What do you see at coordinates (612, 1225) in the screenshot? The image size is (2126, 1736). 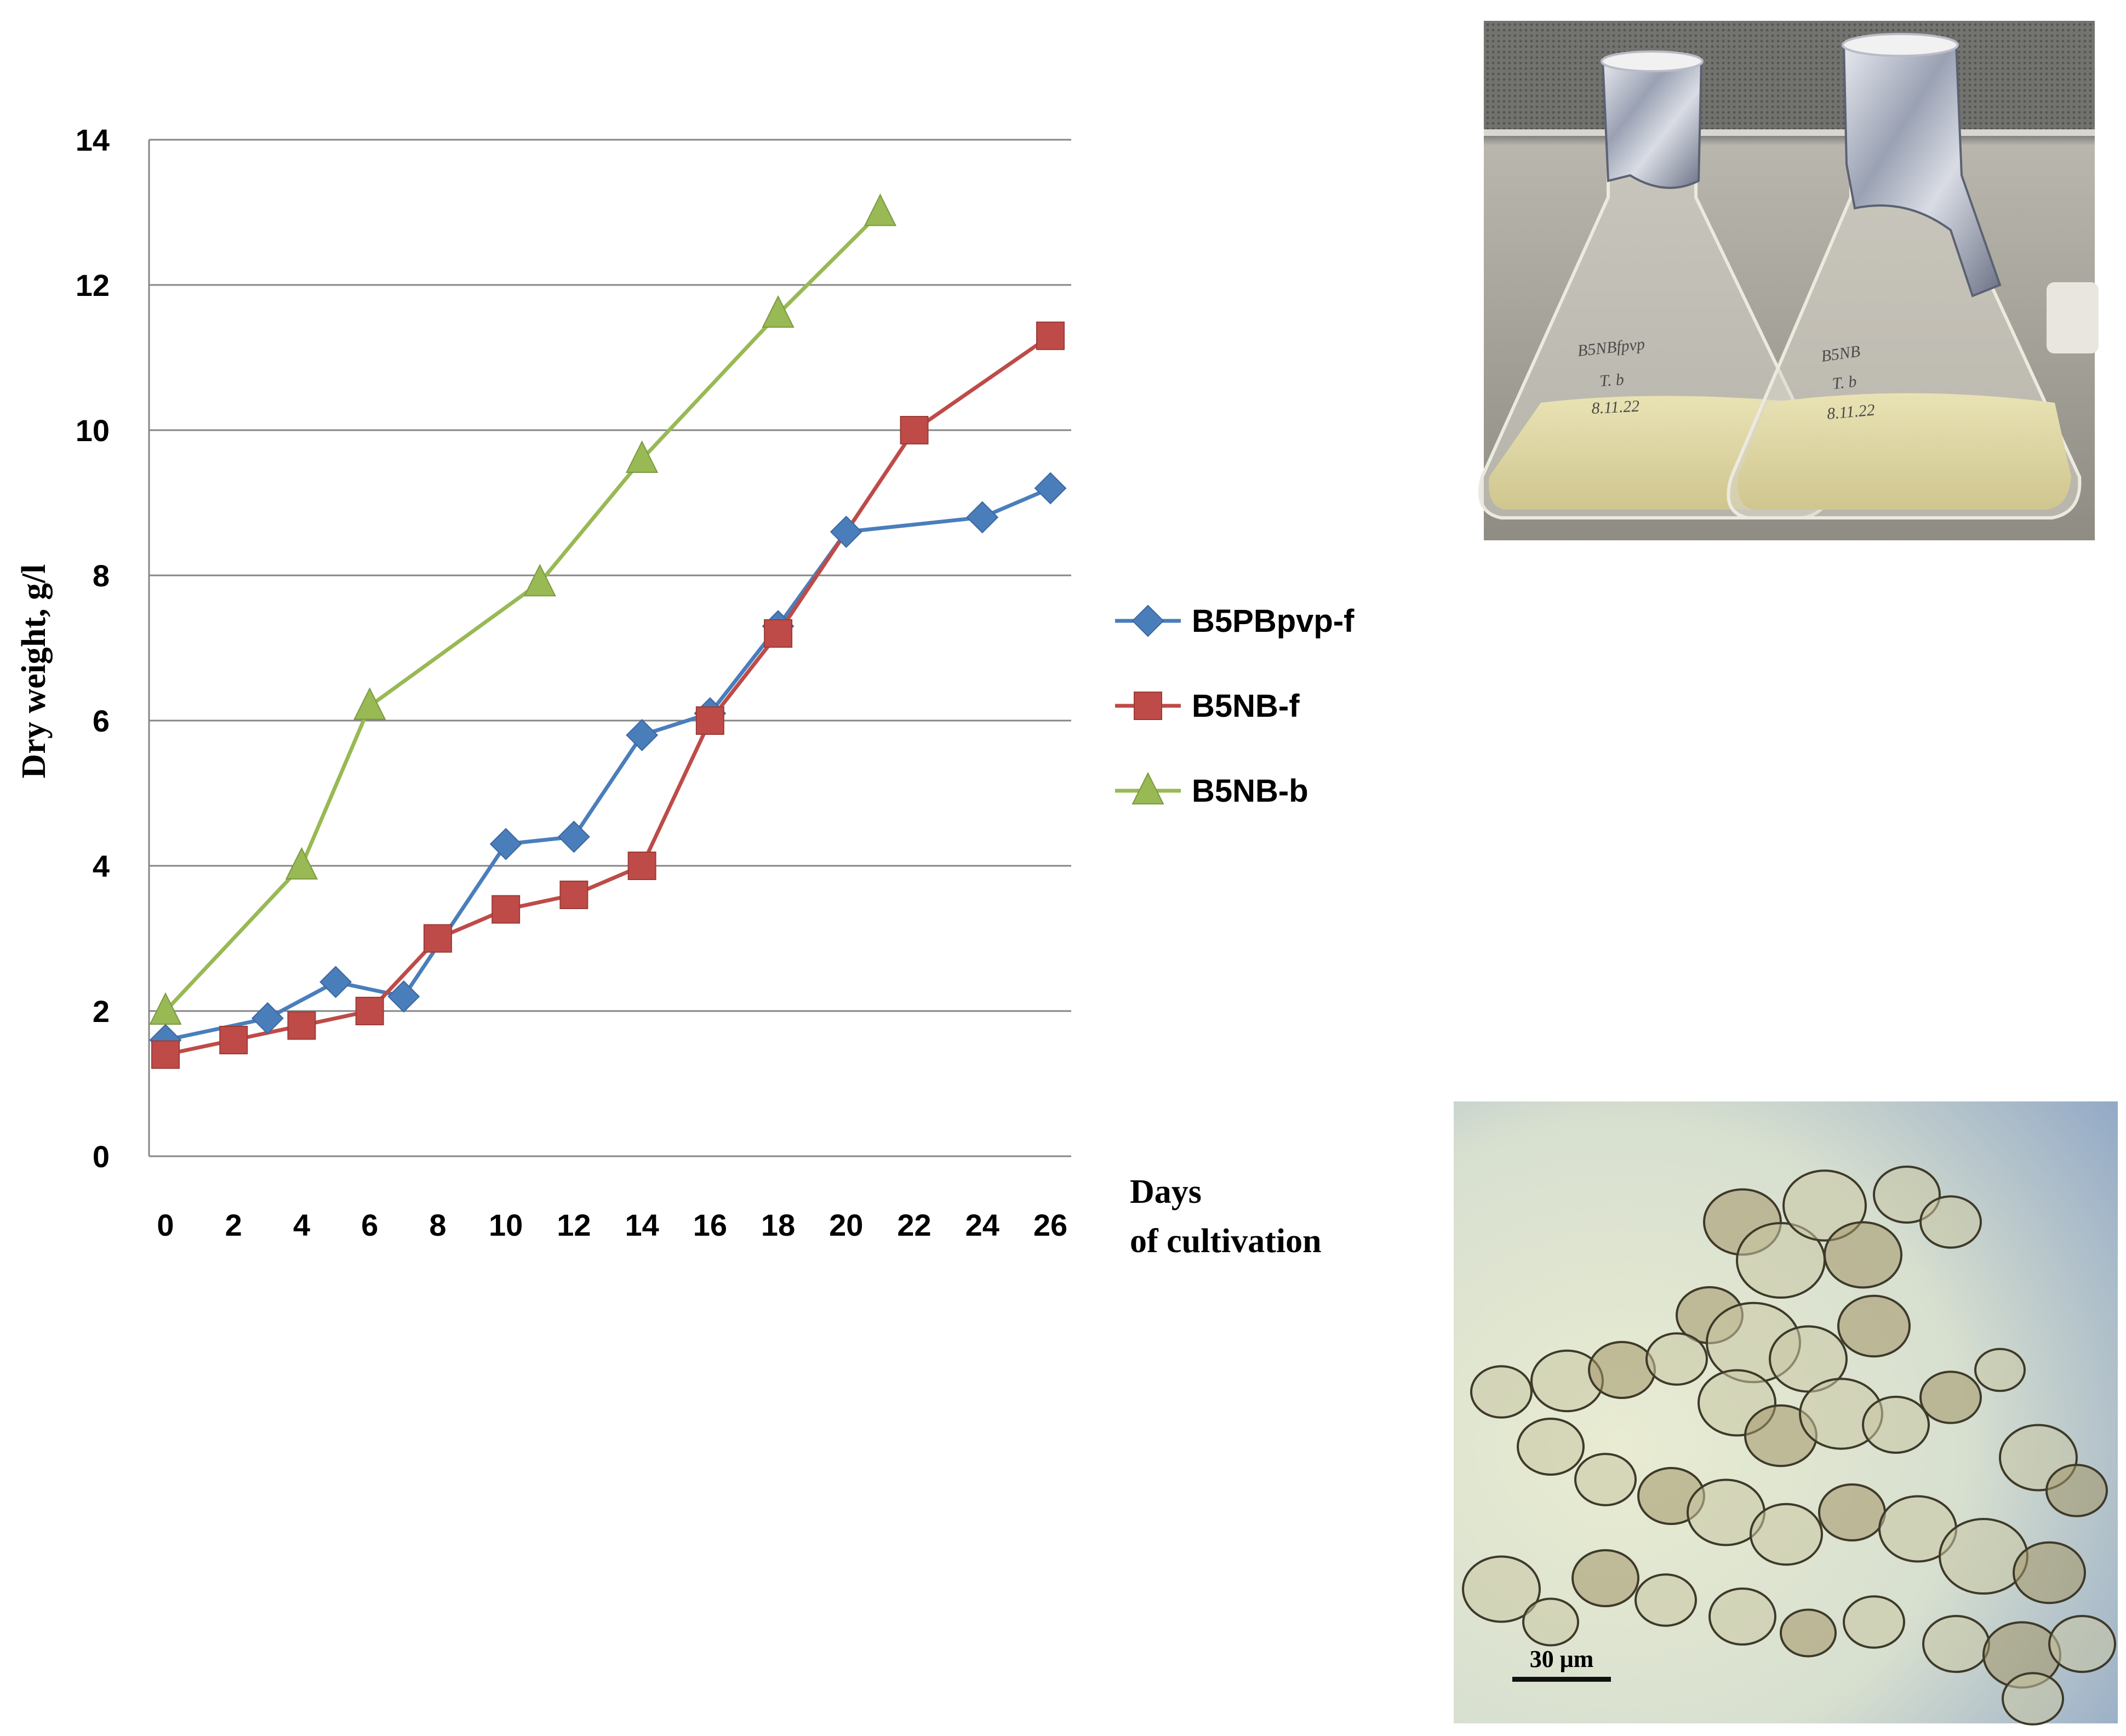 I see `x-tick-labels: 0 2 4 6 8 10 12 14 16 18 20 22 24 26` at bounding box center [612, 1225].